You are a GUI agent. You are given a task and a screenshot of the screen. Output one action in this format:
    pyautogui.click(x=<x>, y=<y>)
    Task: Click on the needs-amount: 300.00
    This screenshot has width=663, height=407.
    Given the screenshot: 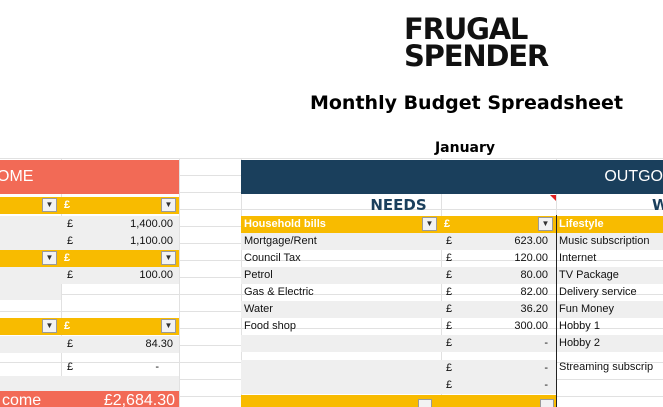 What is the action you would take?
    pyautogui.click(x=531, y=326)
    